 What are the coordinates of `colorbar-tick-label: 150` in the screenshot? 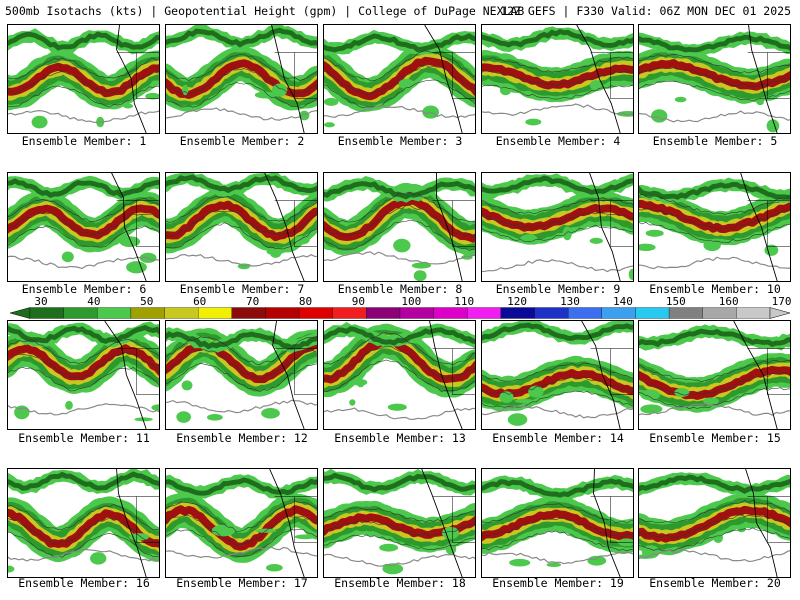 It's located at (675, 301).